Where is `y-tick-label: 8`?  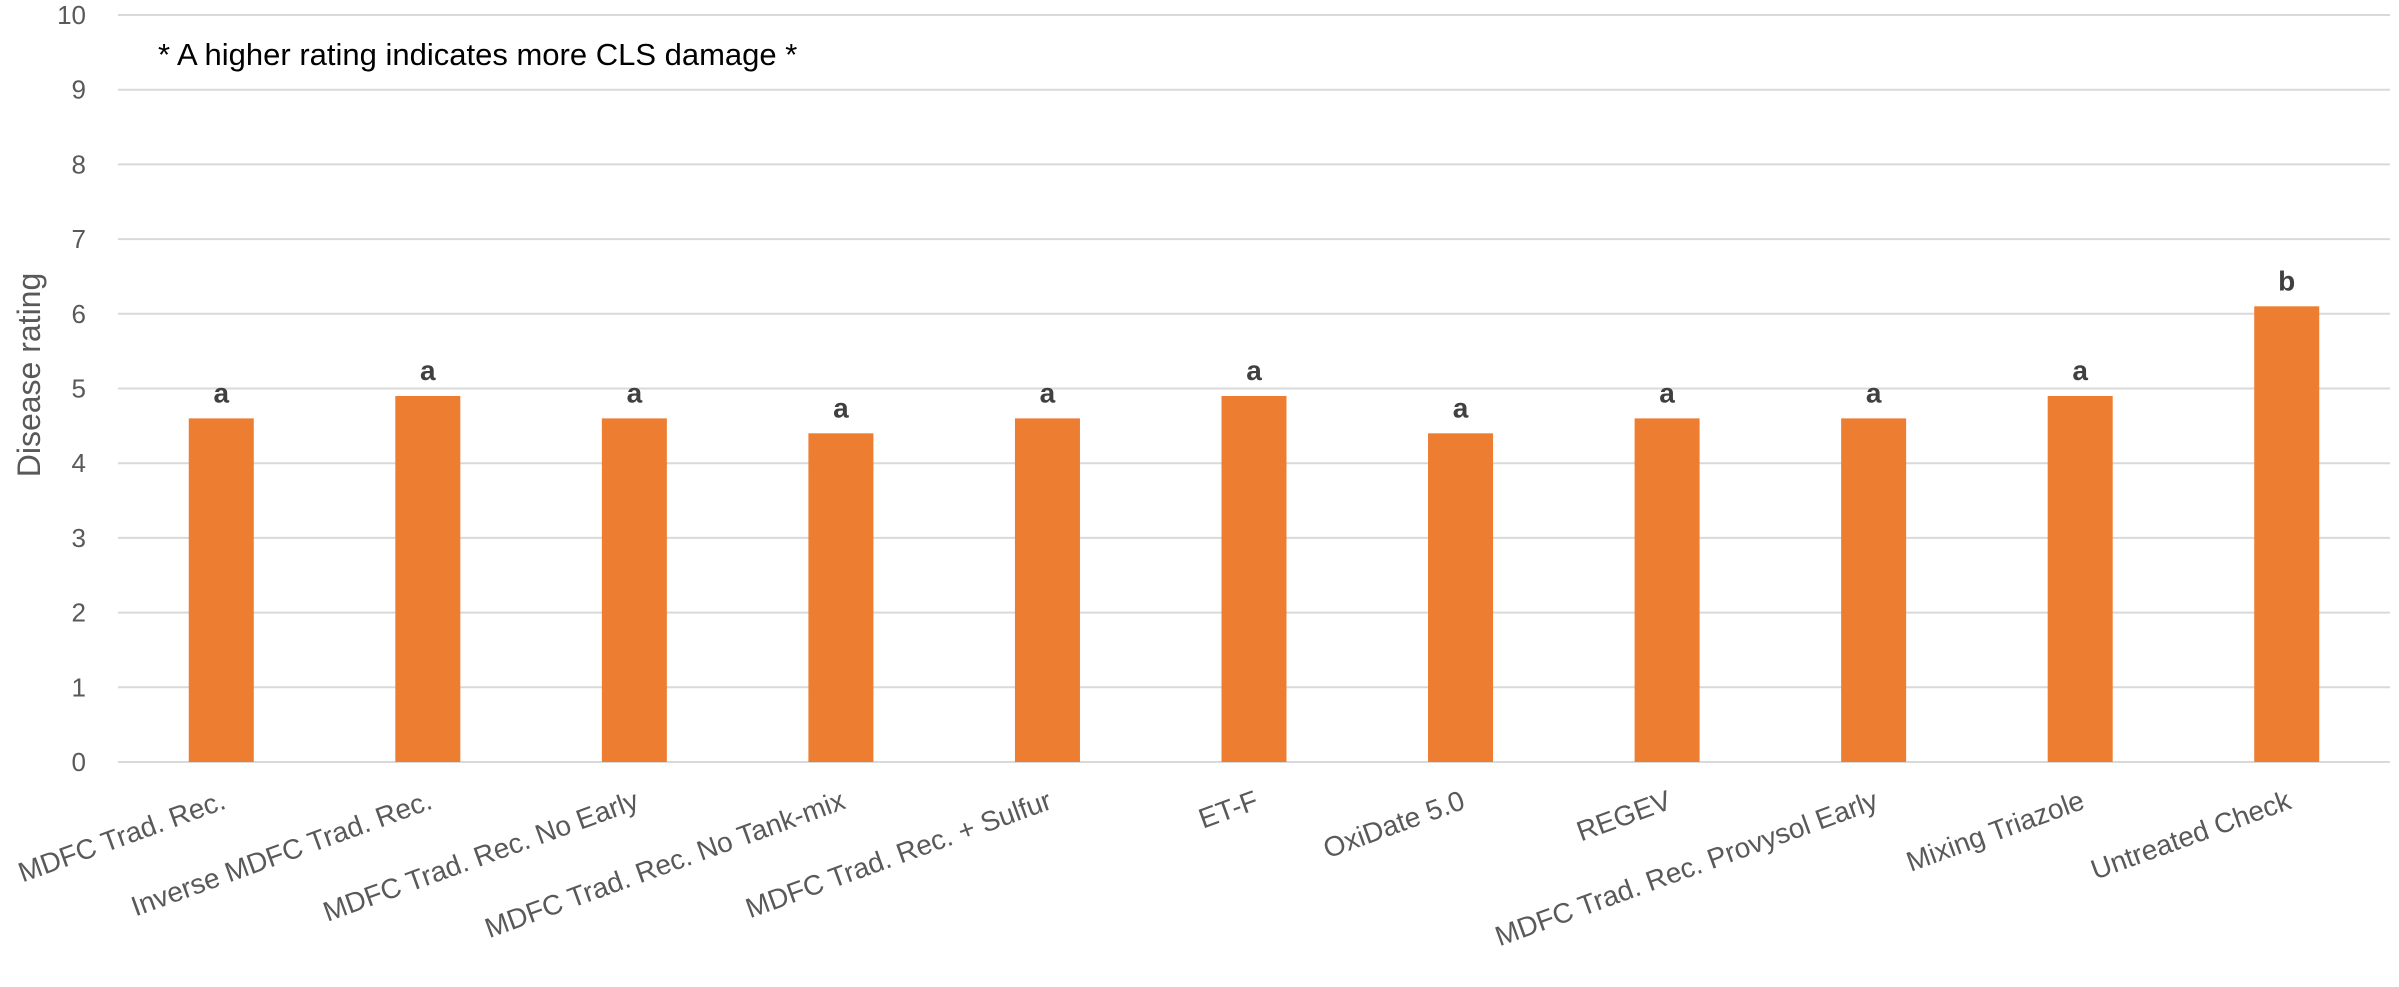
y-tick-label: 8 is located at coordinates (79, 164).